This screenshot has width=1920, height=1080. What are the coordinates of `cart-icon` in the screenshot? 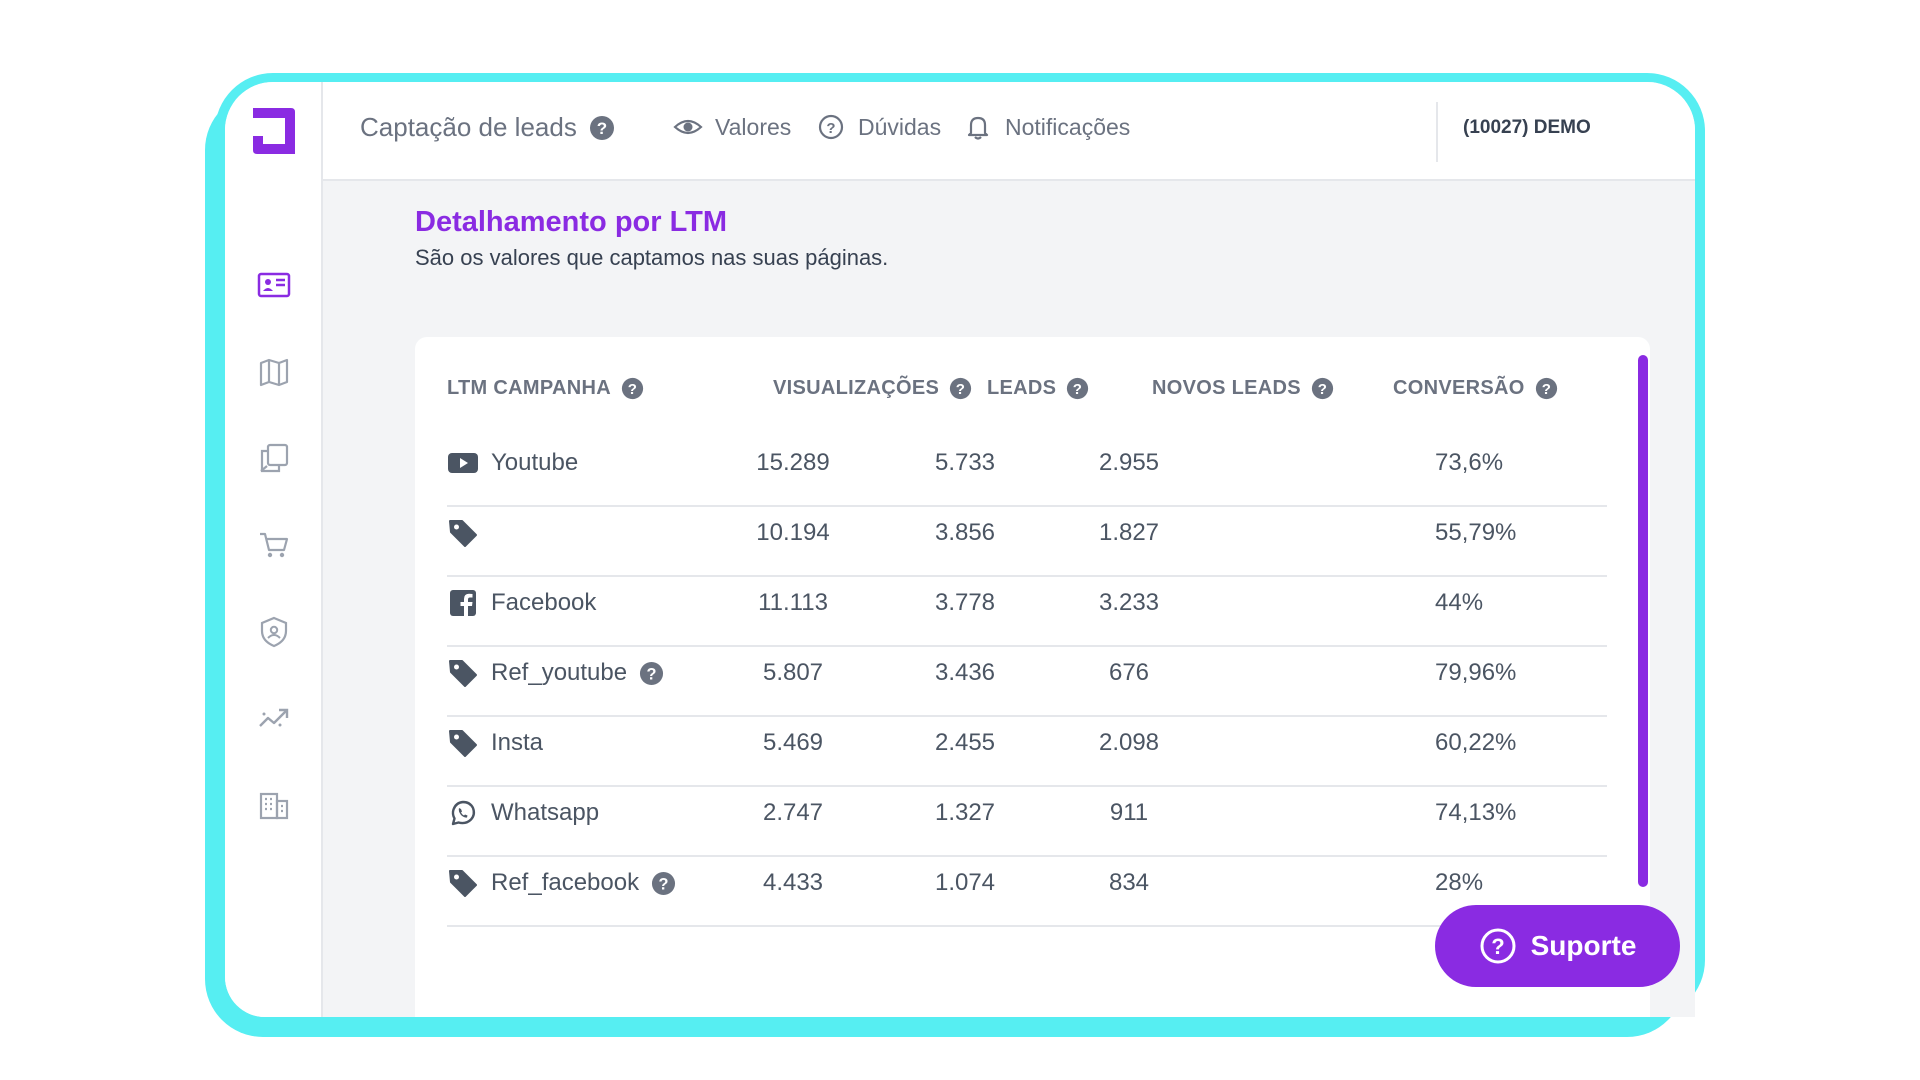 It's located at (274, 545).